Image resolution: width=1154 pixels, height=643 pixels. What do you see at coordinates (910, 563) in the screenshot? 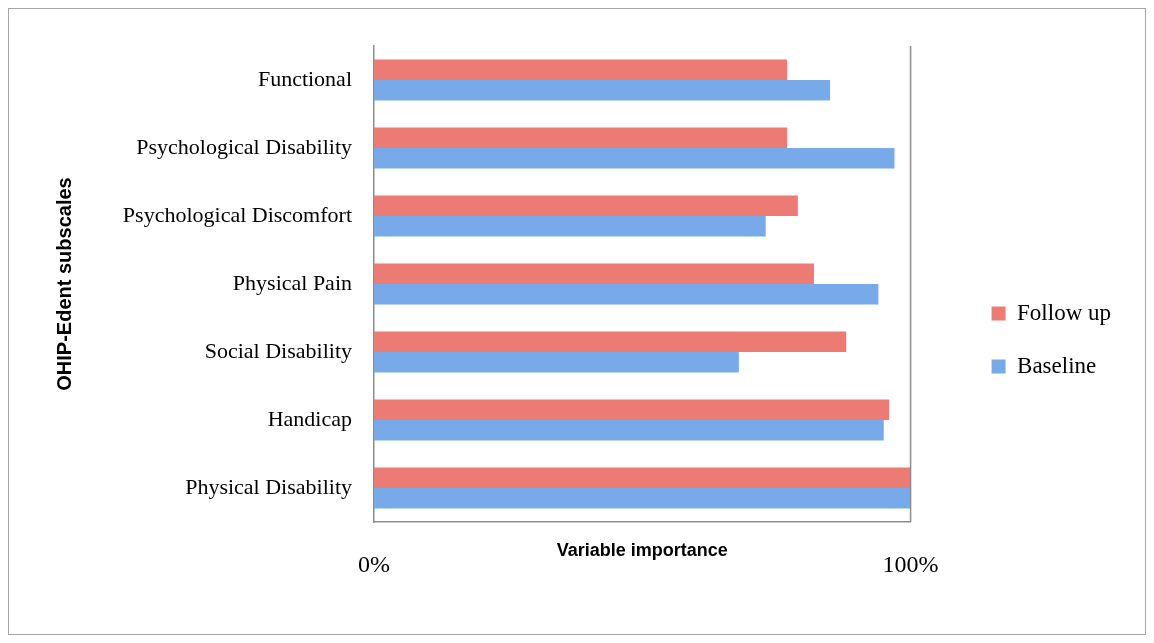
I see `x-tick-label: 100%` at bounding box center [910, 563].